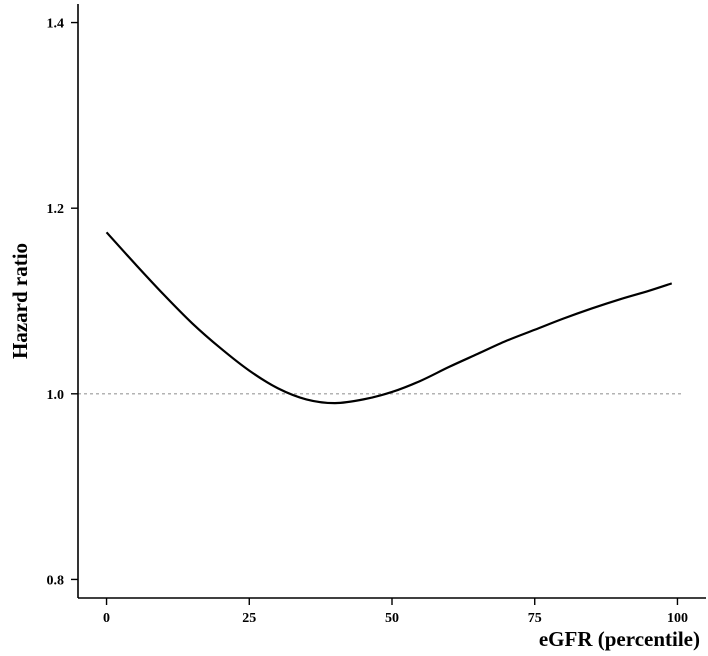 Image resolution: width=708 pixels, height=656 pixels. What do you see at coordinates (56, 24) in the screenshot?
I see `y-tick-label: 1.4` at bounding box center [56, 24].